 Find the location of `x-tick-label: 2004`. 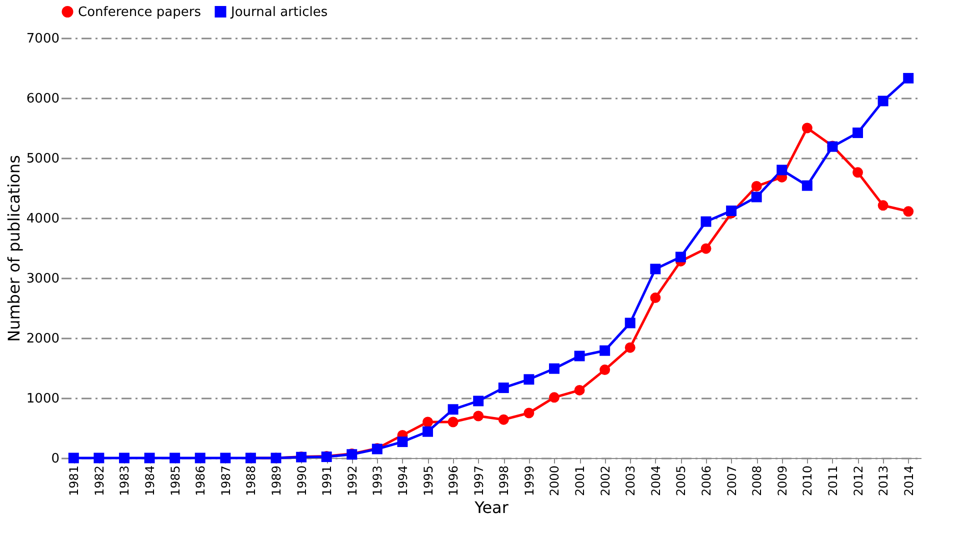

x-tick-label: 2004 is located at coordinates (655, 481).